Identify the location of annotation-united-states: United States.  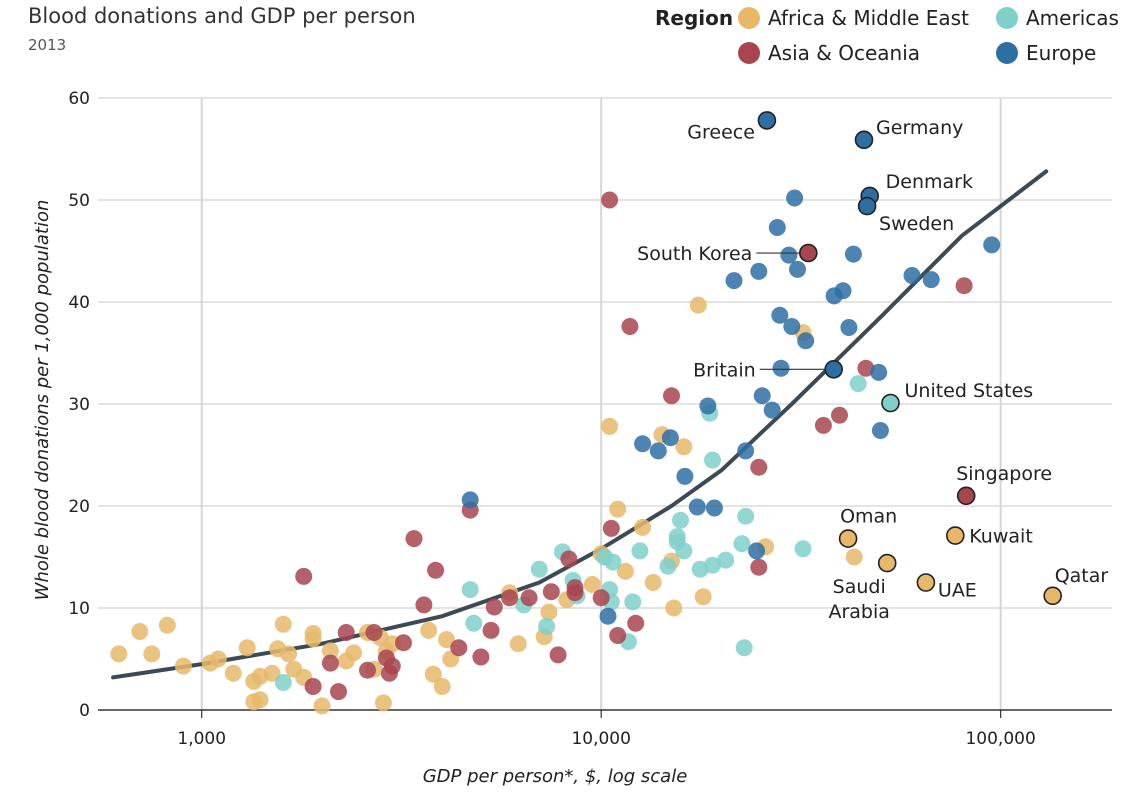
(969, 391).